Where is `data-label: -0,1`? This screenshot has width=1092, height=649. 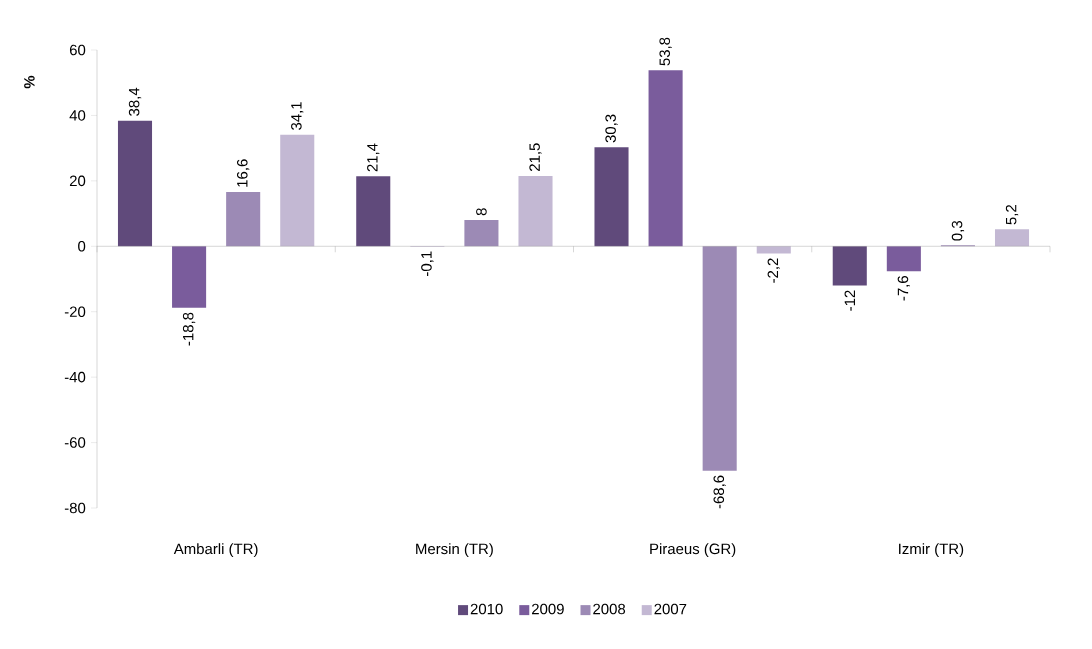
data-label: -0,1 is located at coordinates (427, 263).